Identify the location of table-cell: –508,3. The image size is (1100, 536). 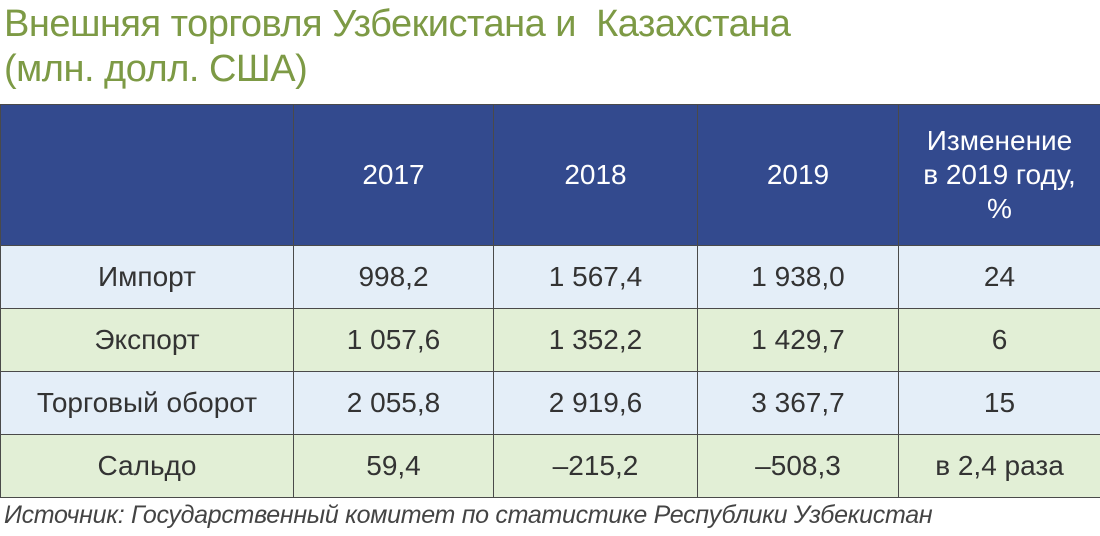
(798, 466).